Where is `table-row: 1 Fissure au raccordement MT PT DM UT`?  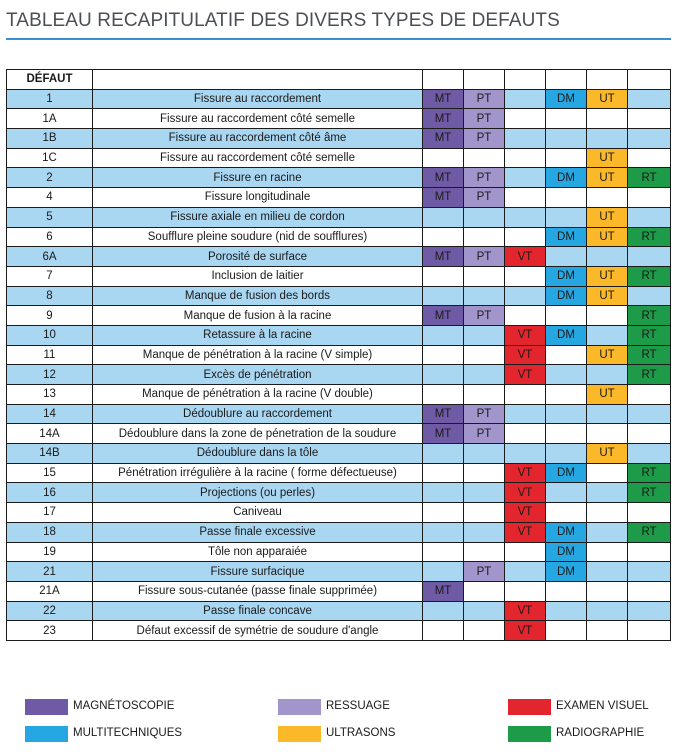 table-row: 1 Fissure au raccordement MT PT DM UT is located at coordinates (338, 99).